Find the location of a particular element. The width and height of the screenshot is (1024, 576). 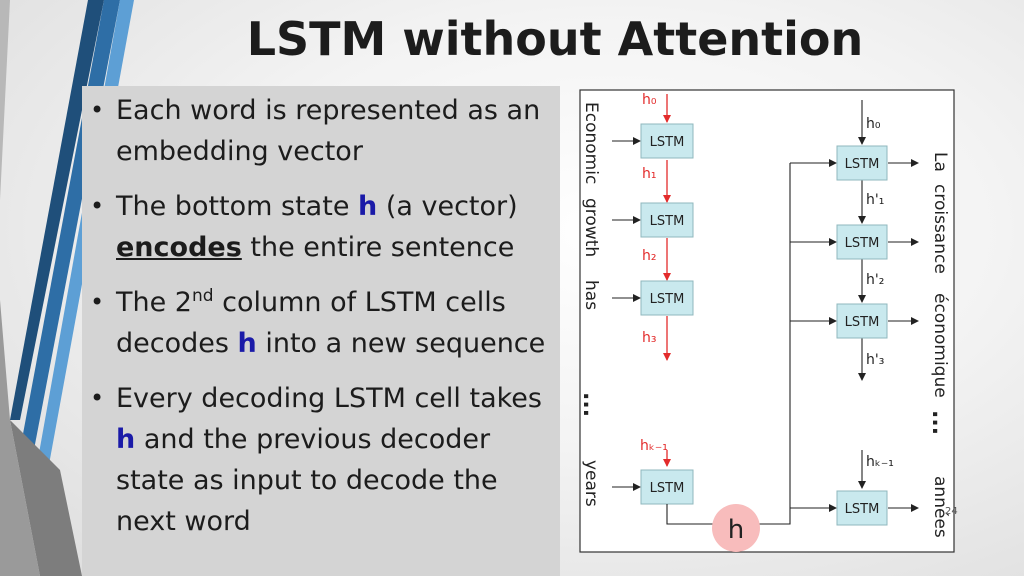

decoder-word: économique is located at coordinates (940, 345).